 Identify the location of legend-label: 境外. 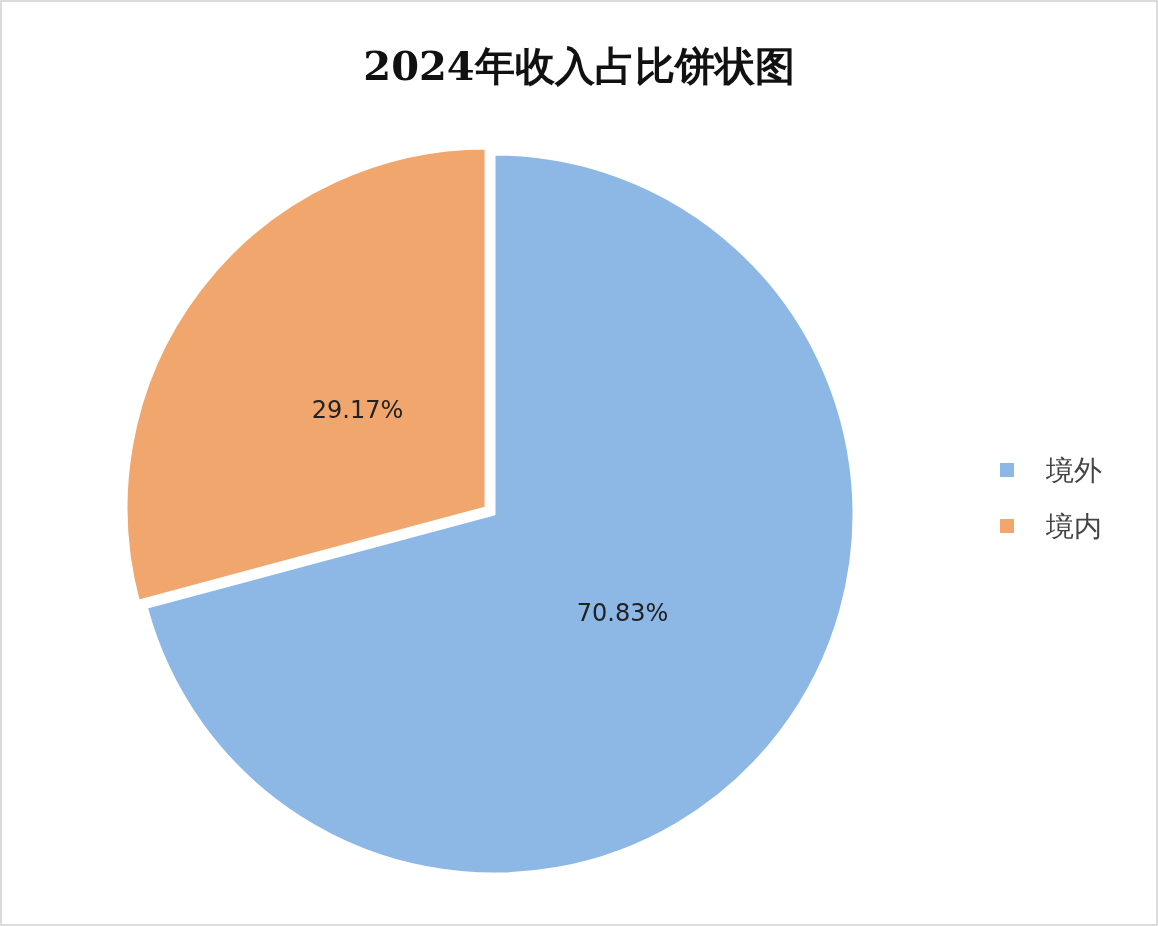
(1073, 470).